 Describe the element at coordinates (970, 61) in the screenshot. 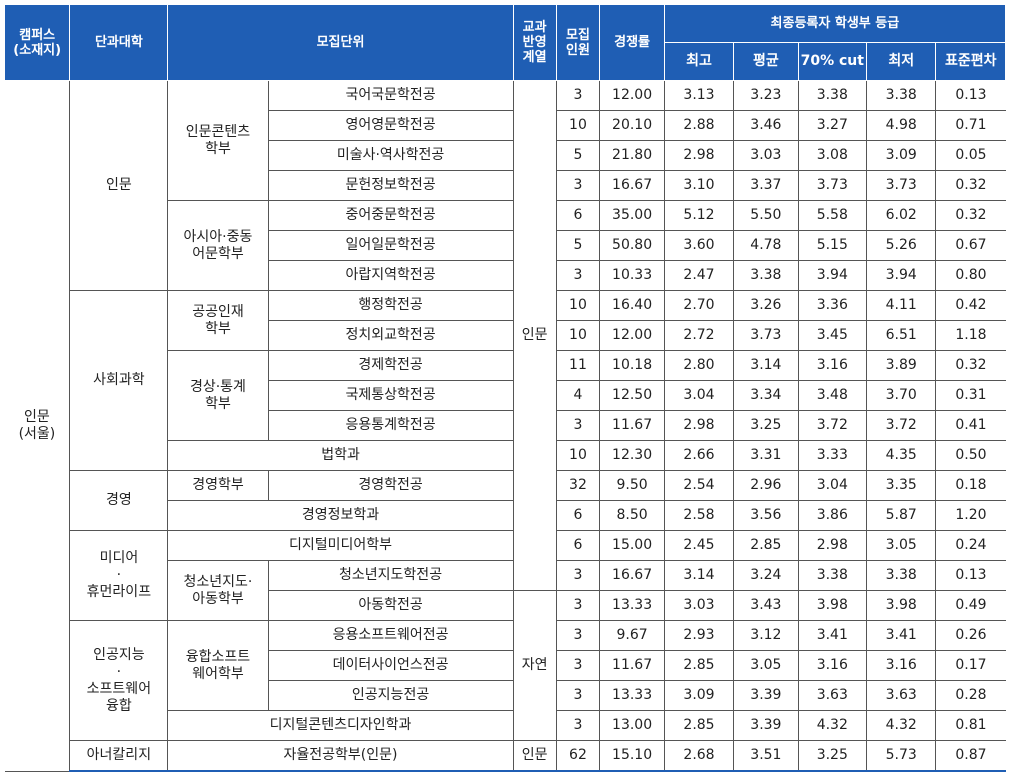

I see `header-sd: 표준편차` at that location.